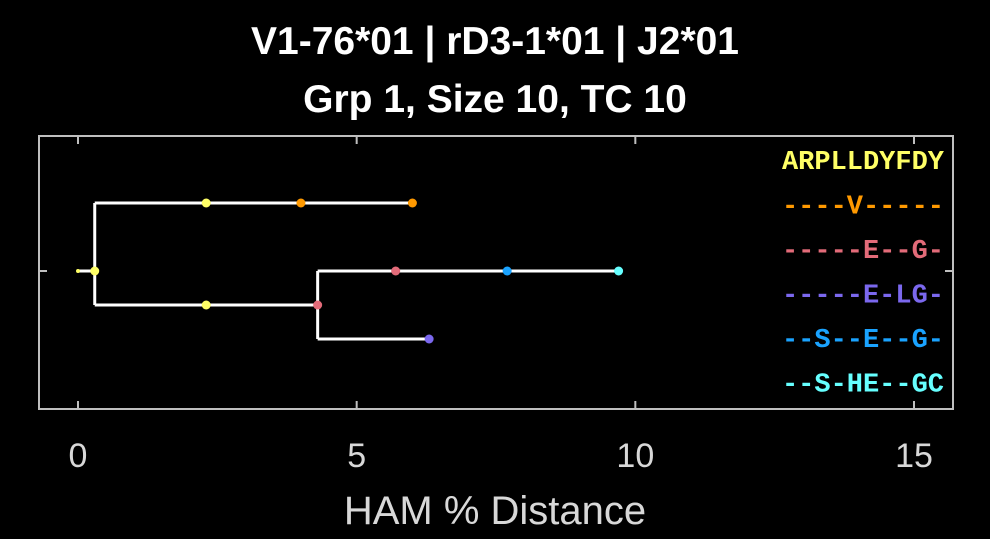 The height and width of the screenshot is (539, 990). Describe the element at coordinates (78, 456) in the screenshot. I see `x-tick-label: 0` at that location.